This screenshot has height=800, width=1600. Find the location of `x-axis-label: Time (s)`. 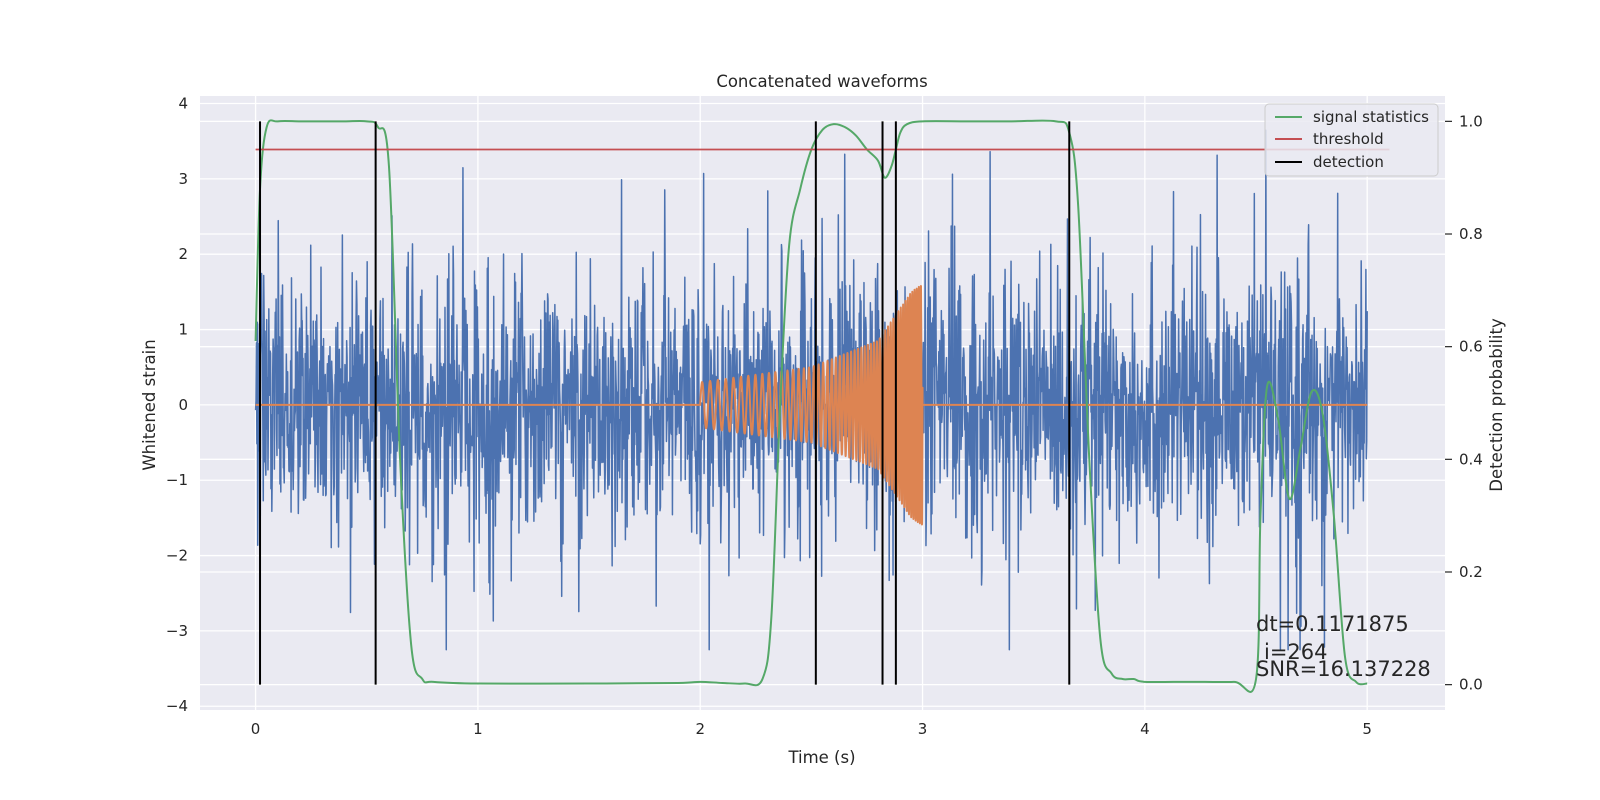

x-axis-label: Time (s) is located at coordinates (821, 757).